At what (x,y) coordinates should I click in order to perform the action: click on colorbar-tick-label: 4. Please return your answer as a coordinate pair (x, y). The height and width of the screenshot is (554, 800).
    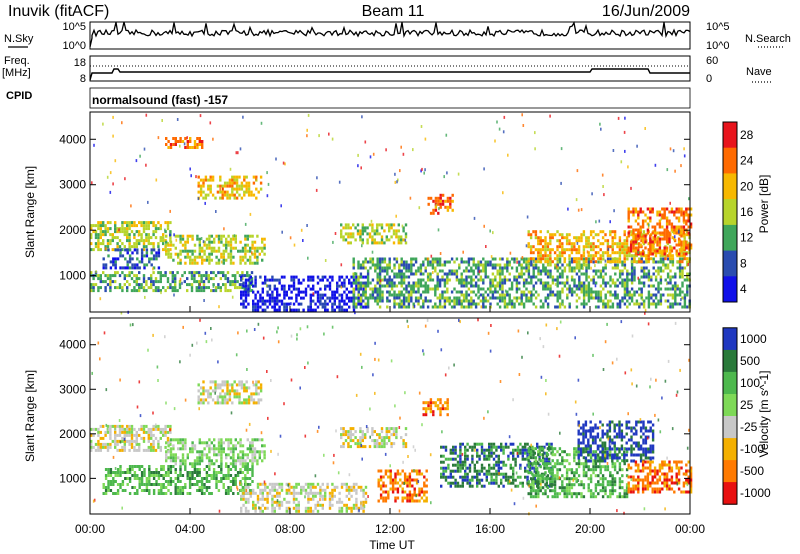
    Looking at the image, I should click on (743, 289).